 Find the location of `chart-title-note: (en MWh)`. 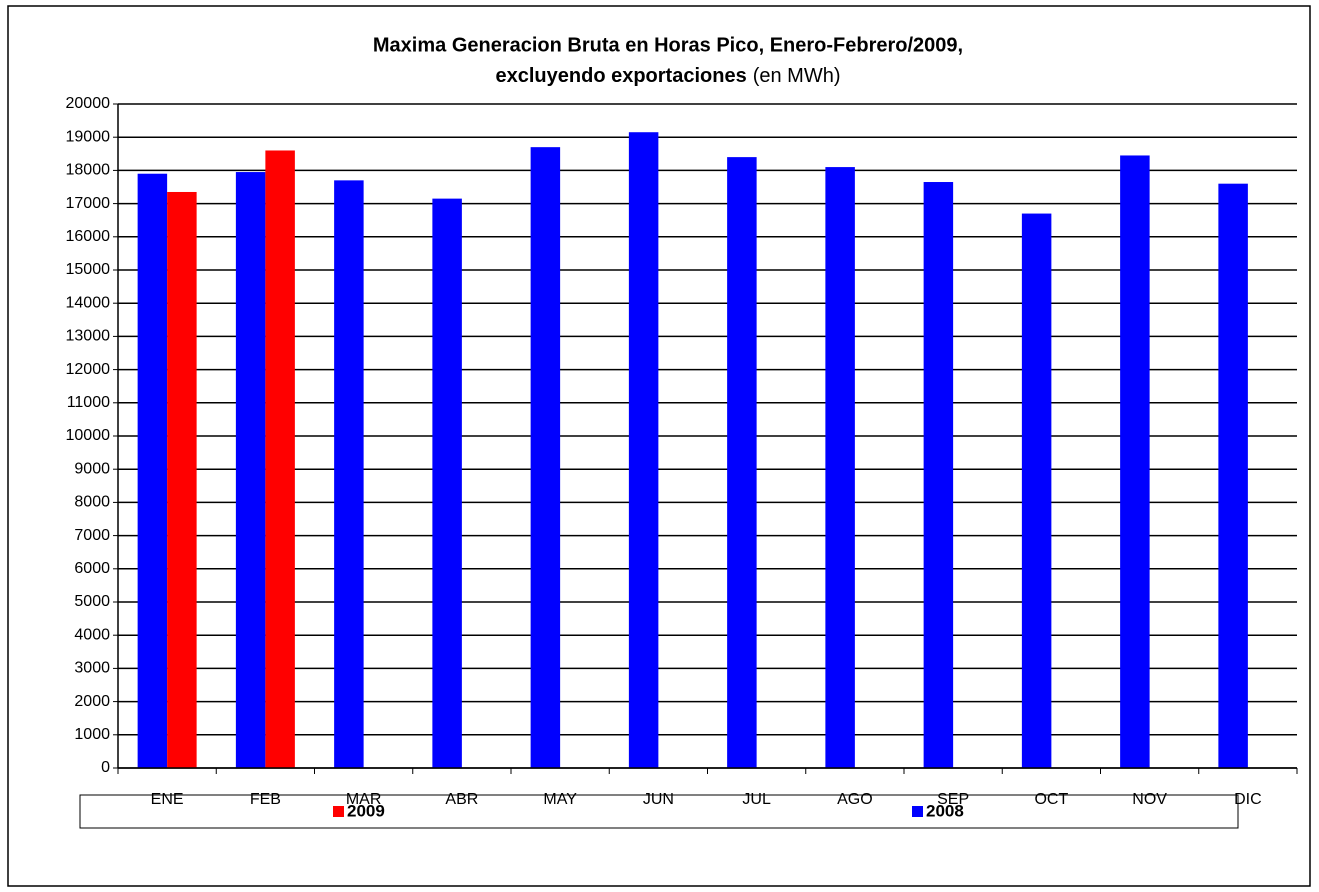

chart-title-note: (en MWh) is located at coordinates (797, 76).